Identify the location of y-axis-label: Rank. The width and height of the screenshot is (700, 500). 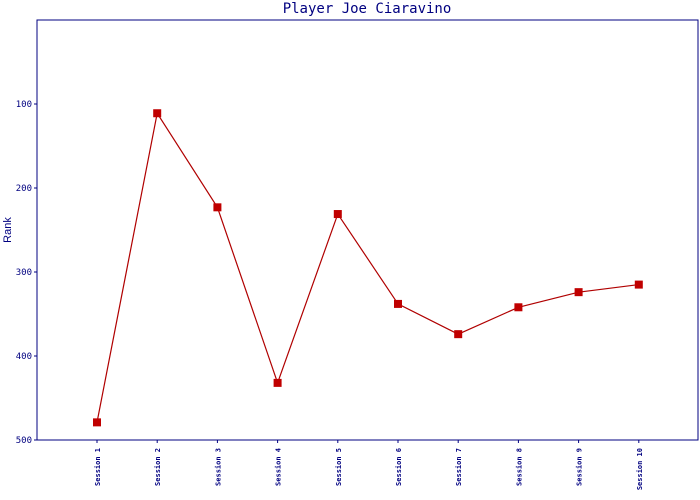
(8, 230).